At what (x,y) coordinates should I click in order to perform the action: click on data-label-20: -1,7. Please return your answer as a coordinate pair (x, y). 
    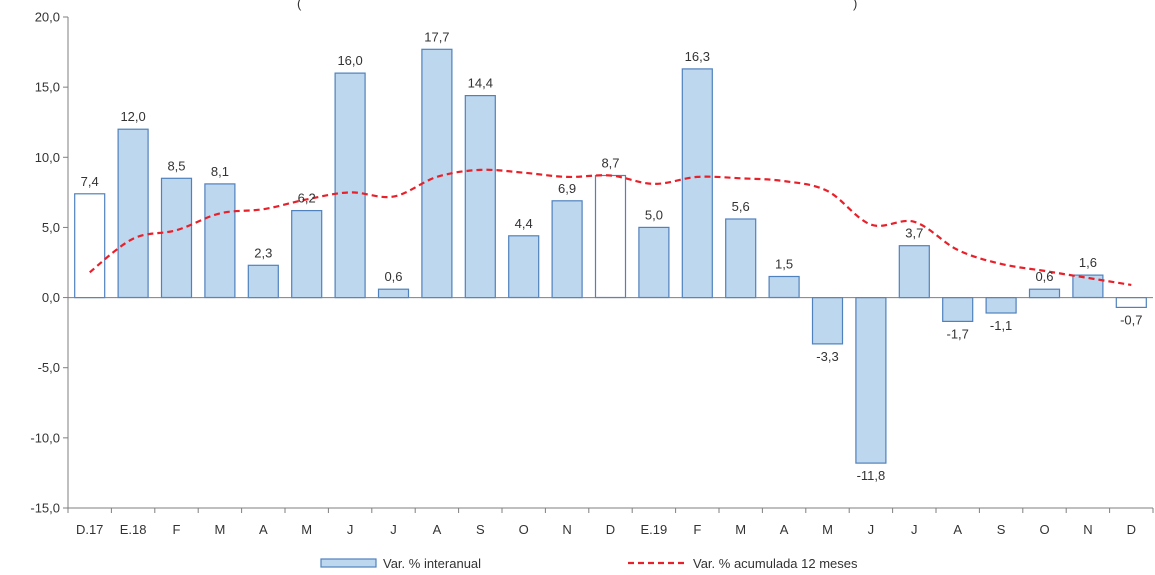
    Looking at the image, I should click on (957, 333).